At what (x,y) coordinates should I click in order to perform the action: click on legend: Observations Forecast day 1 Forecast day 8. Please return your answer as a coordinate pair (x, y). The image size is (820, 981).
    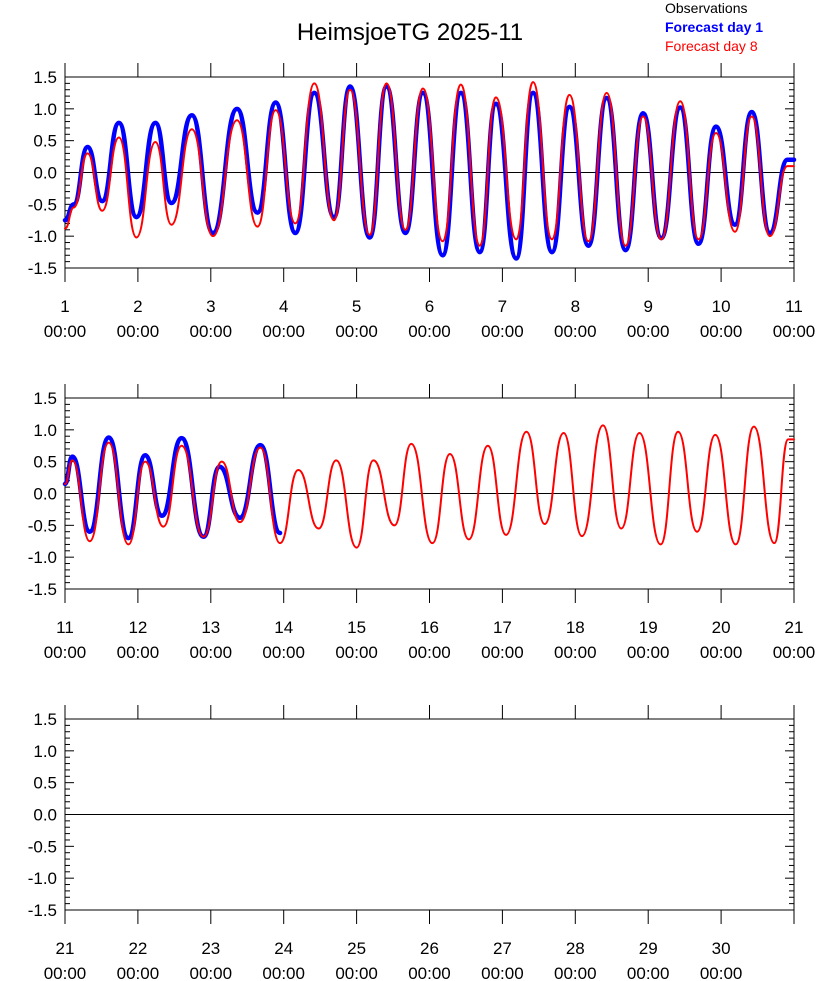
    Looking at the image, I should click on (714, 27).